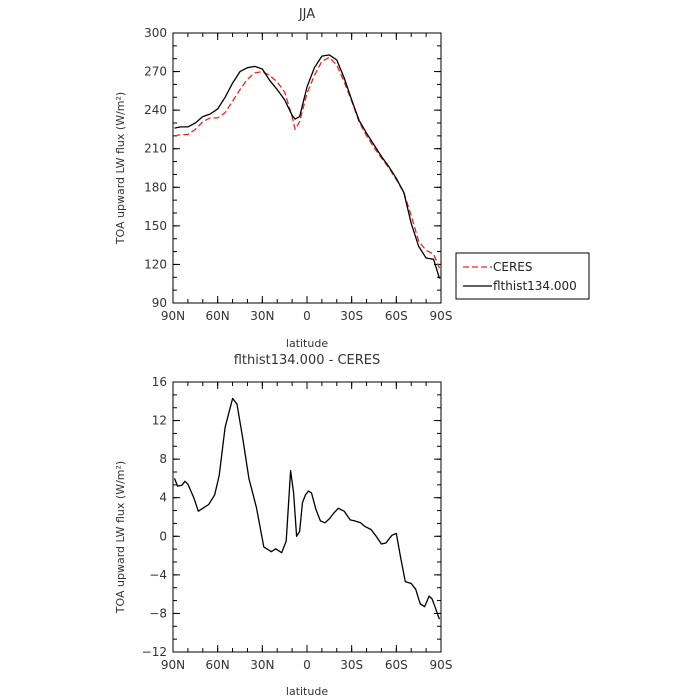  What do you see at coordinates (155, 264) in the screenshot?
I see `top-y-tick-label: 120` at bounding box center [155, 264].